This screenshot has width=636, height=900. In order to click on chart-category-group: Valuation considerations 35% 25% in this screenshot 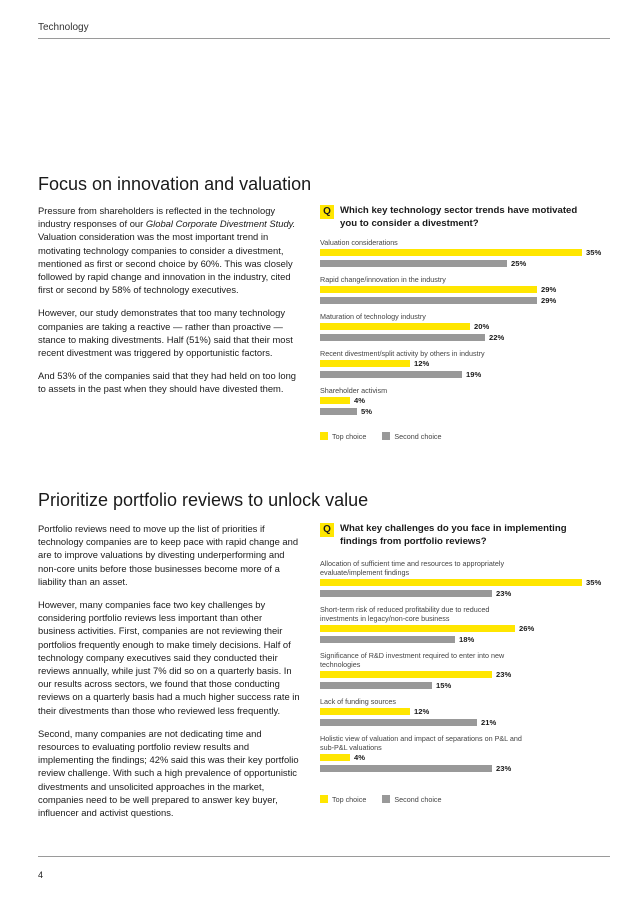, I will do `click(465, 253)`.